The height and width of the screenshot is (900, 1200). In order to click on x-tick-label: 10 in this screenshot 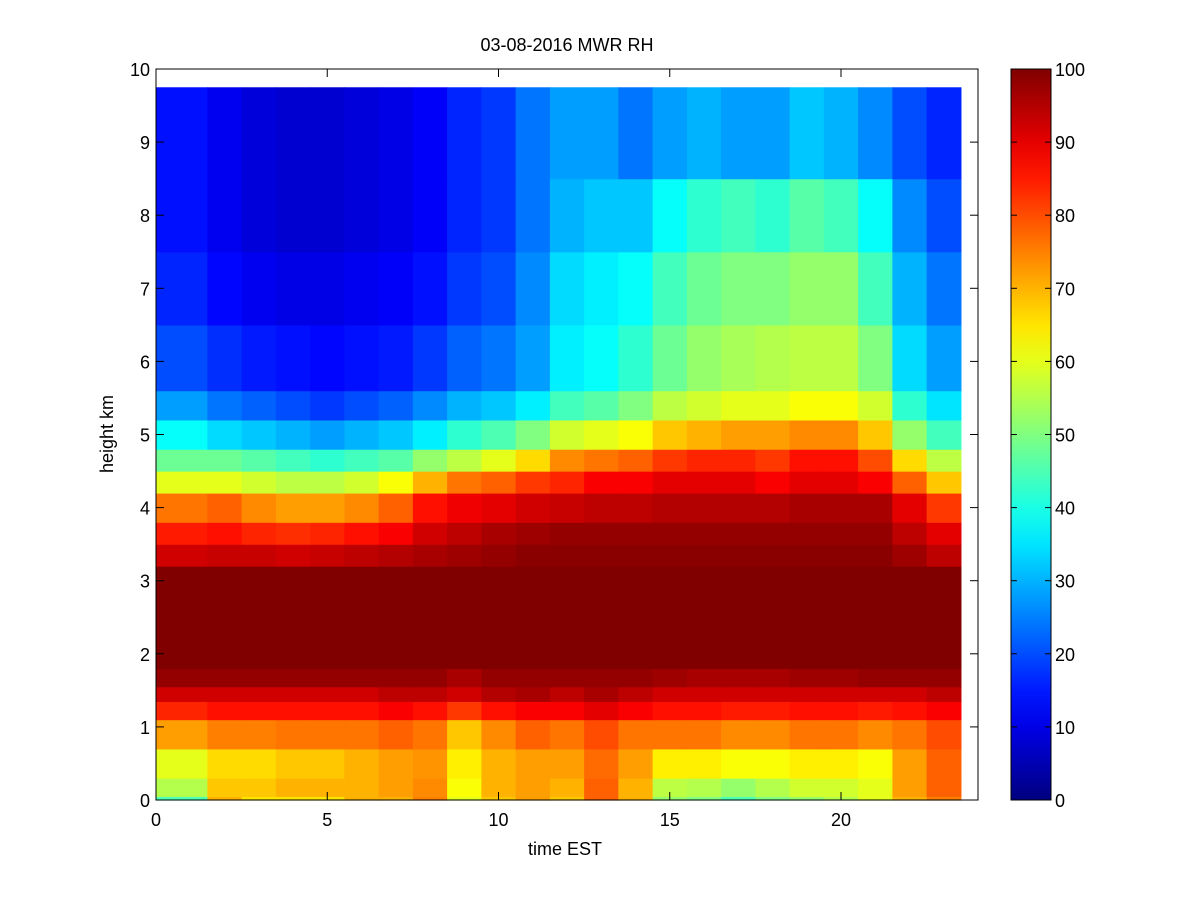, I will do `click(498, 820)`.